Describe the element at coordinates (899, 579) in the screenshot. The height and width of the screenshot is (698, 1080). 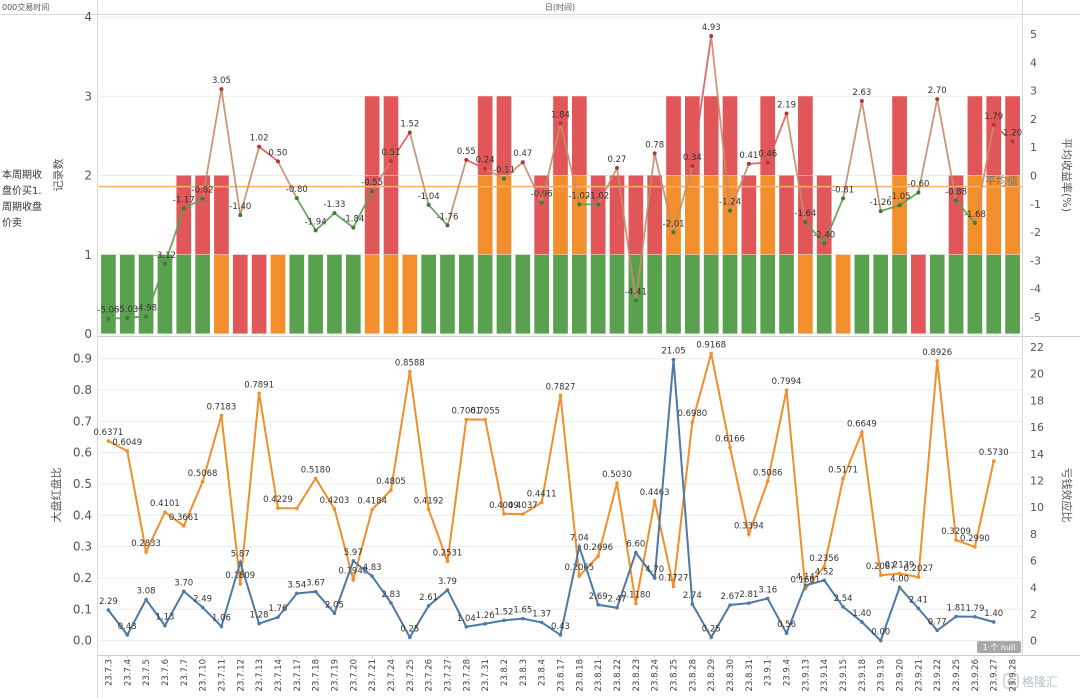
I see `loss-effect-data-label: 4.00` at that location.